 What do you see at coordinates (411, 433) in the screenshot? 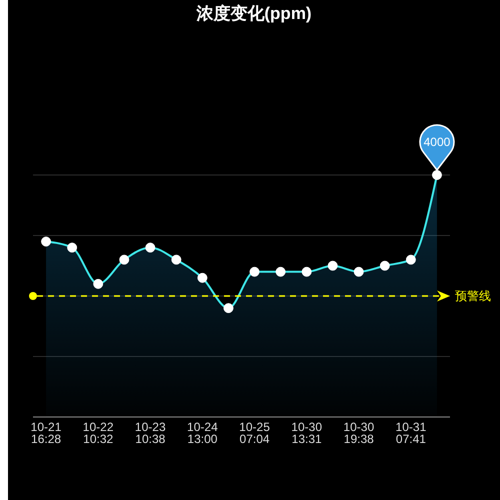
I see `x-tick-label: 10-31 07:41` at bounding box center [411, 433].